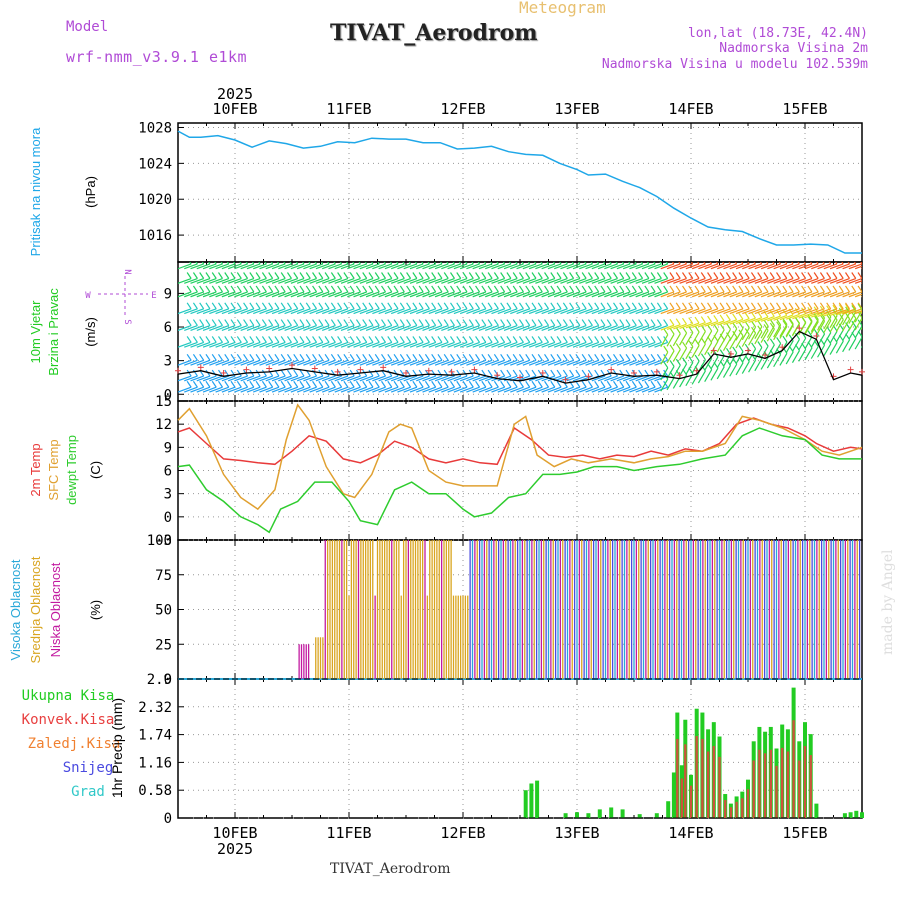 The image size is (900, 900). I want to click on precip-legend-item: Grad, so click(88, 792).